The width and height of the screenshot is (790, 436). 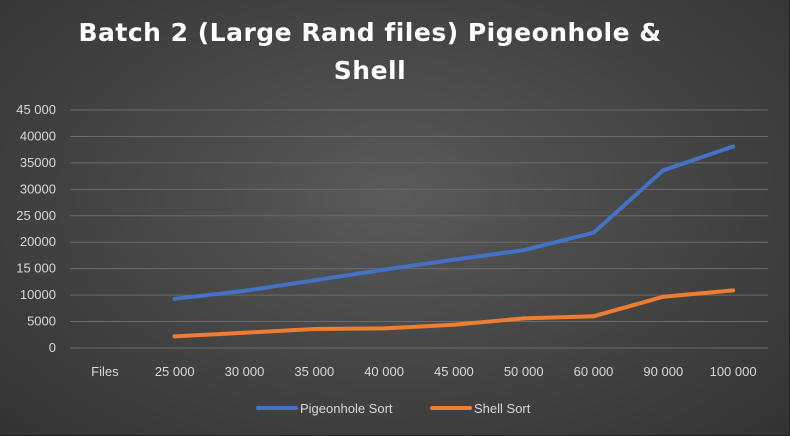 I want to click on legend-label: Shell Sort, so click(x=502, y=408).